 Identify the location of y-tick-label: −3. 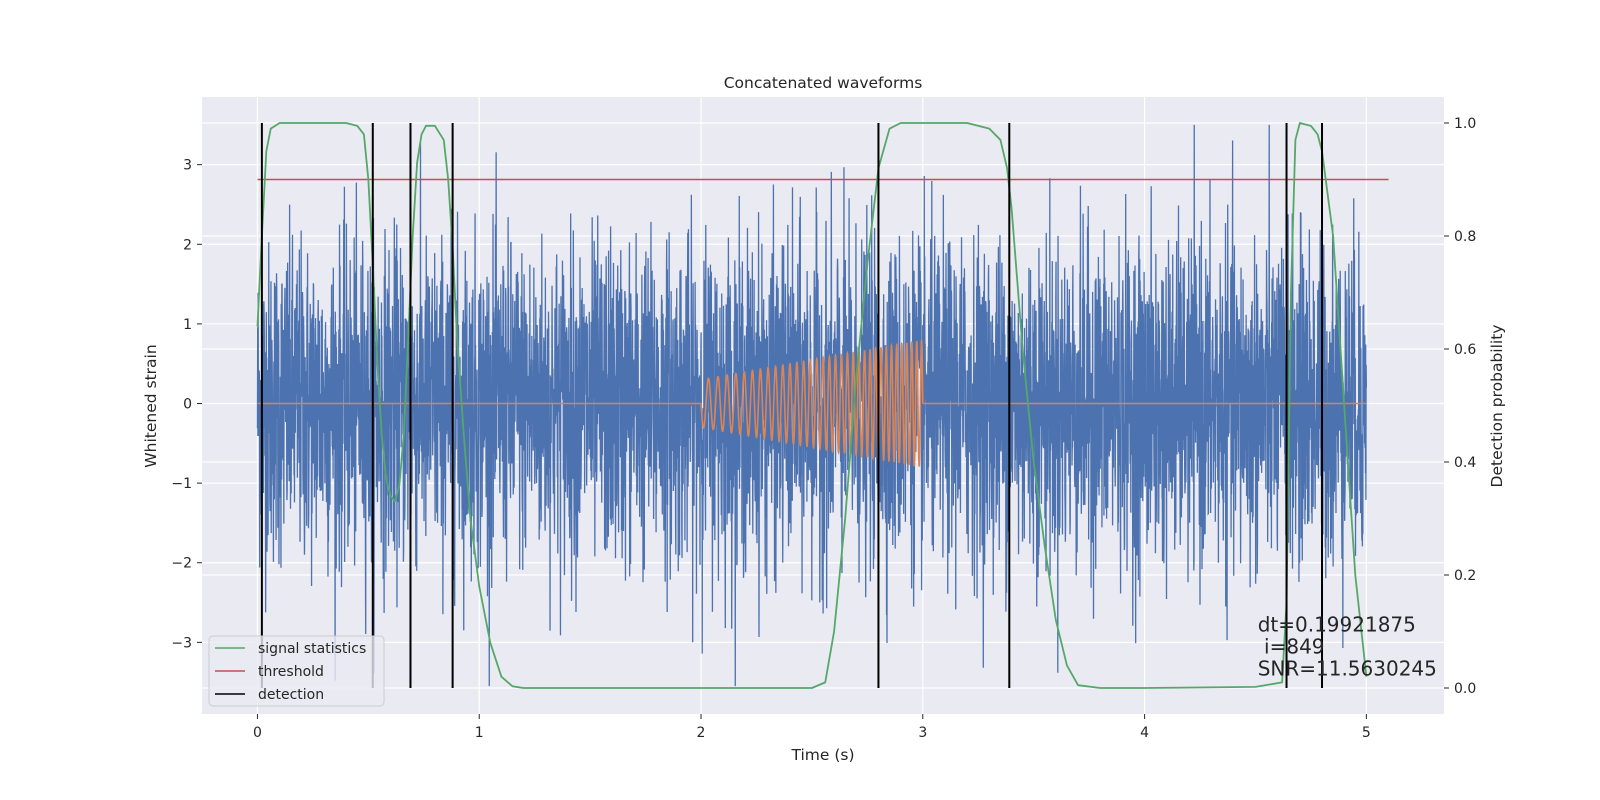
(181, 643).